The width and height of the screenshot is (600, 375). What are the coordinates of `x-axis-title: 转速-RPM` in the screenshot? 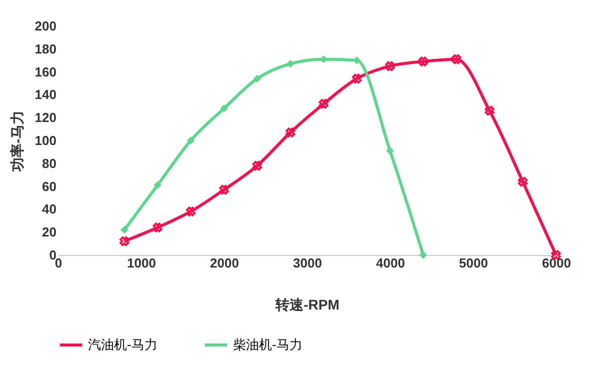 It's located at (307, 304).